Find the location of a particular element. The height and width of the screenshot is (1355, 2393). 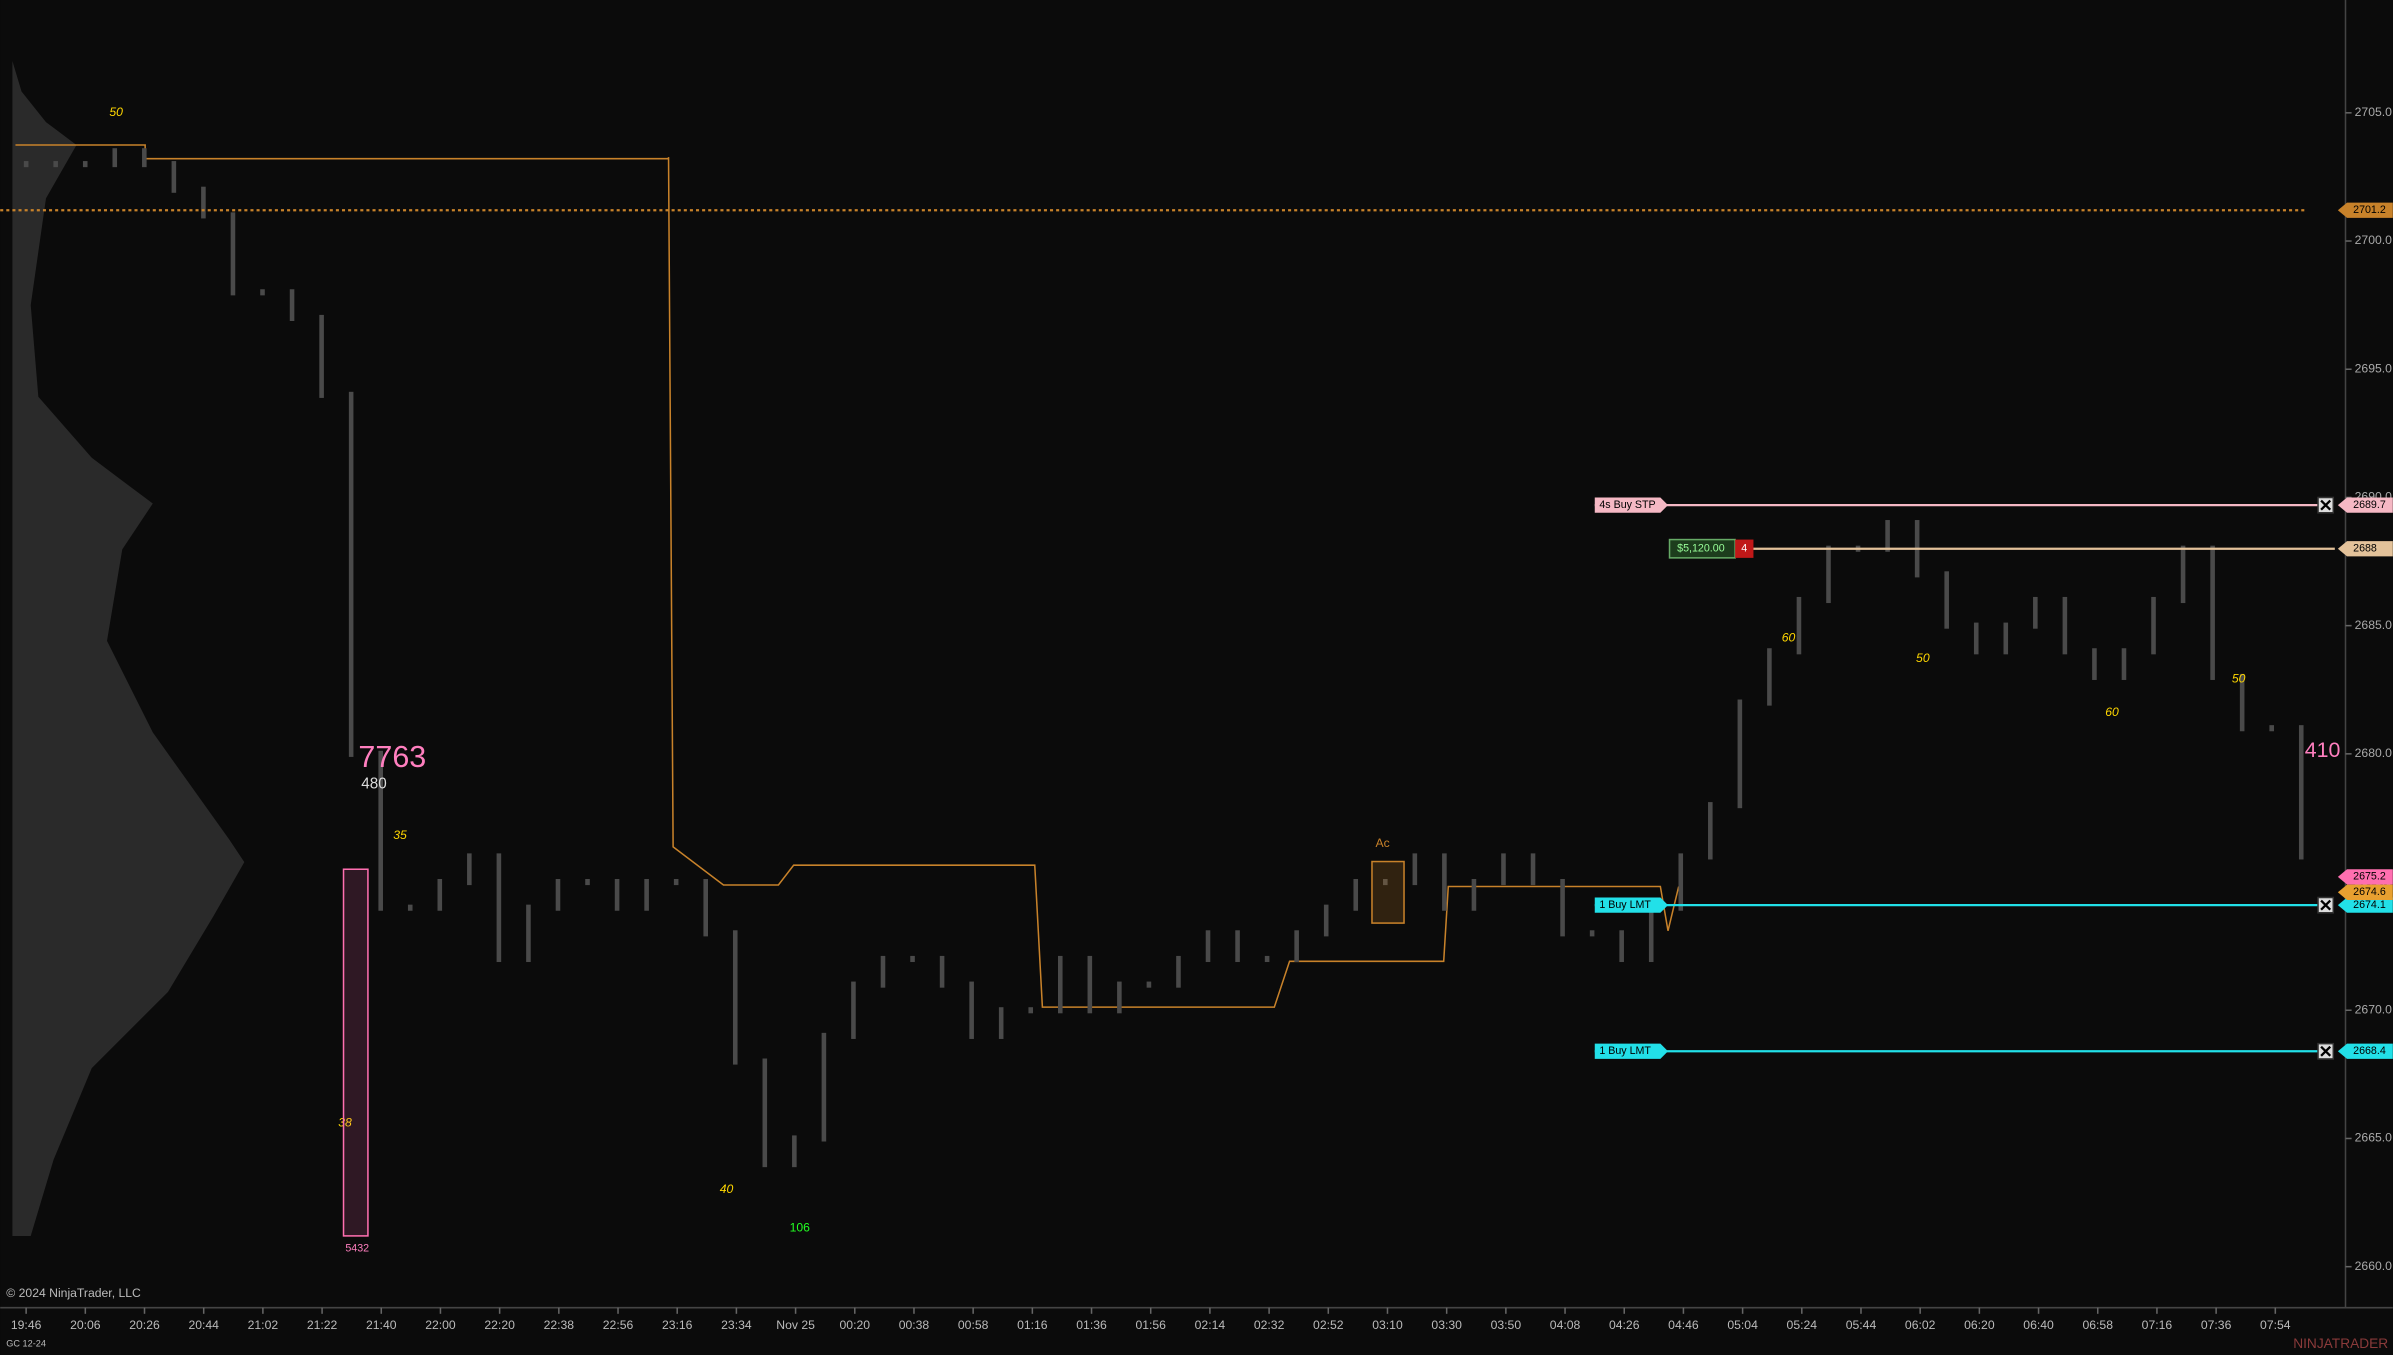

time-label: Nov 25 is located at coordinates (795, 1325).